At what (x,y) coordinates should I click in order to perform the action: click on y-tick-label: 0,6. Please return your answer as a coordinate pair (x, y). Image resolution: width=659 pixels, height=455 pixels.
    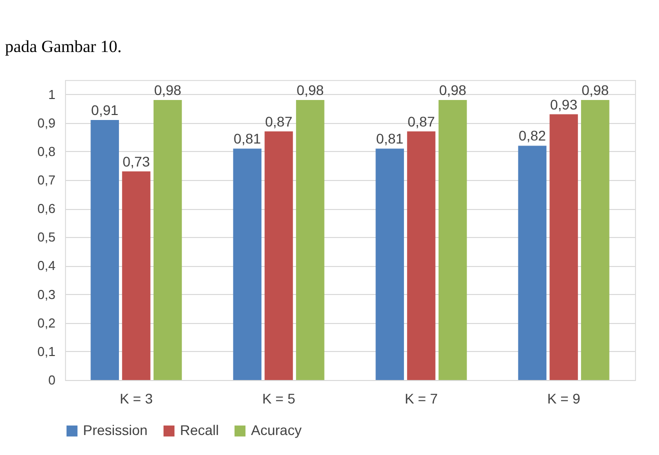
    Looking at the image, I should click on (46, 208).